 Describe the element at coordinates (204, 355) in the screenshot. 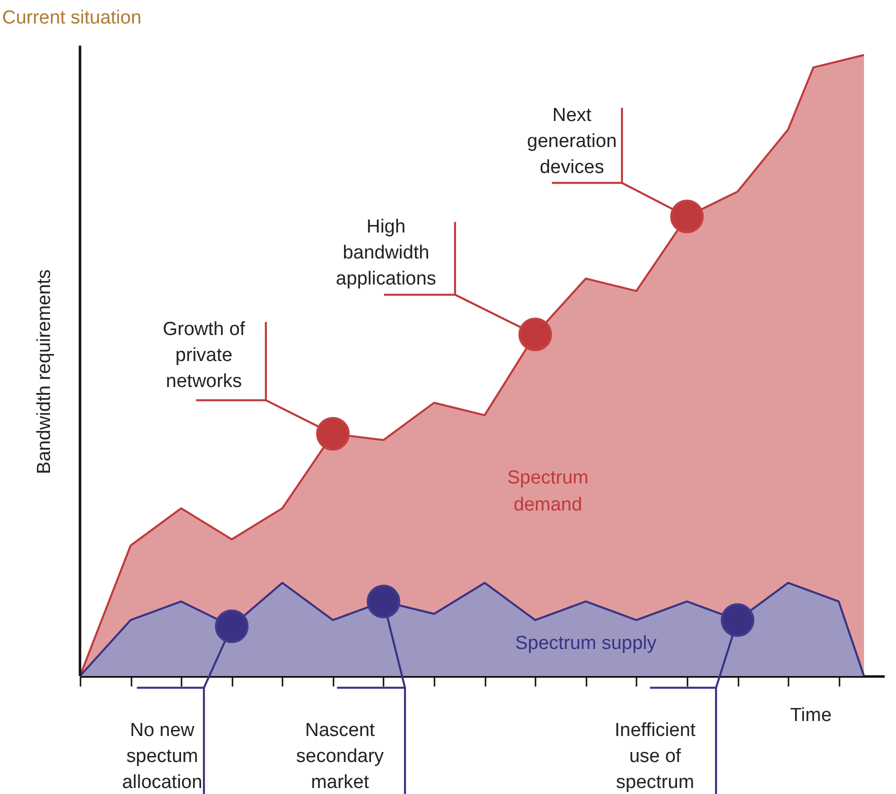

I see `annotation: Growth of private networks` at that location.